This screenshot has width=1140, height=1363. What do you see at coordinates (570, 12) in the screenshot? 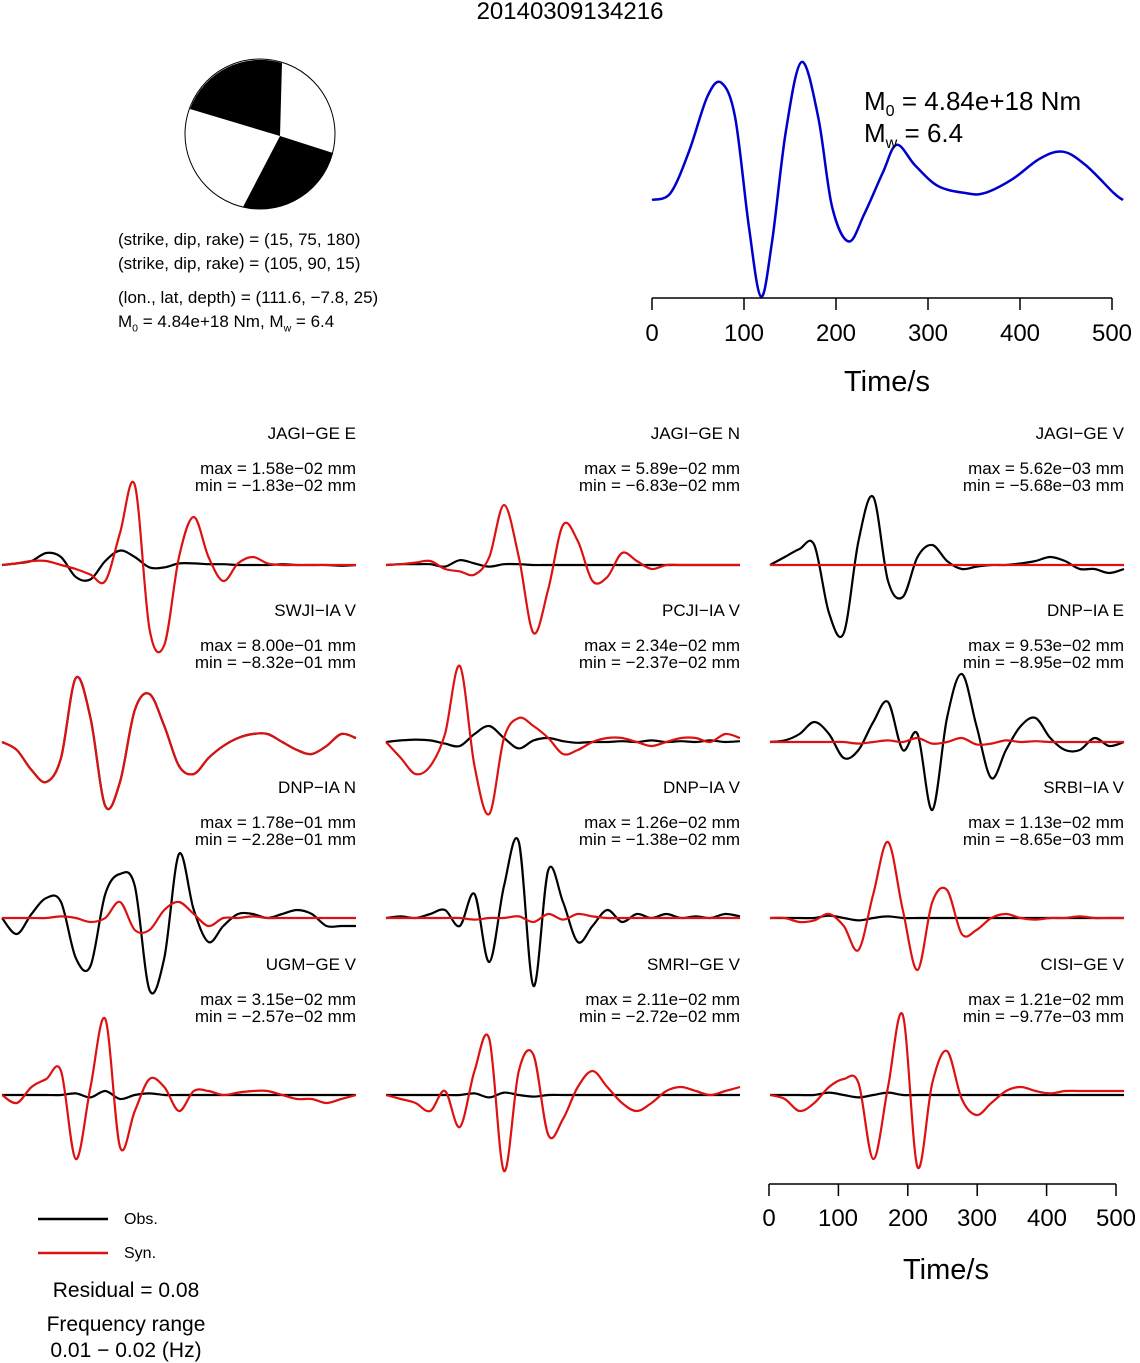
I see `figure-title: 20140309134216` at bounding box center [570, 12].